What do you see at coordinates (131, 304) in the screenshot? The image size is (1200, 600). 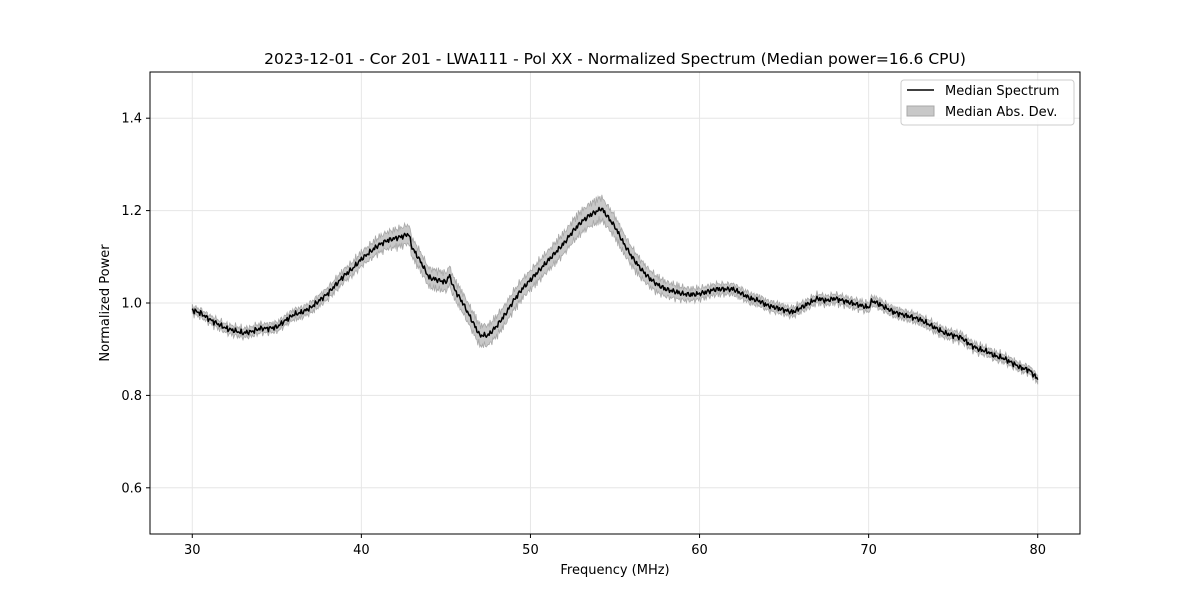 I see `y-tick-label: 1.0` at bounding box center [131, 304].